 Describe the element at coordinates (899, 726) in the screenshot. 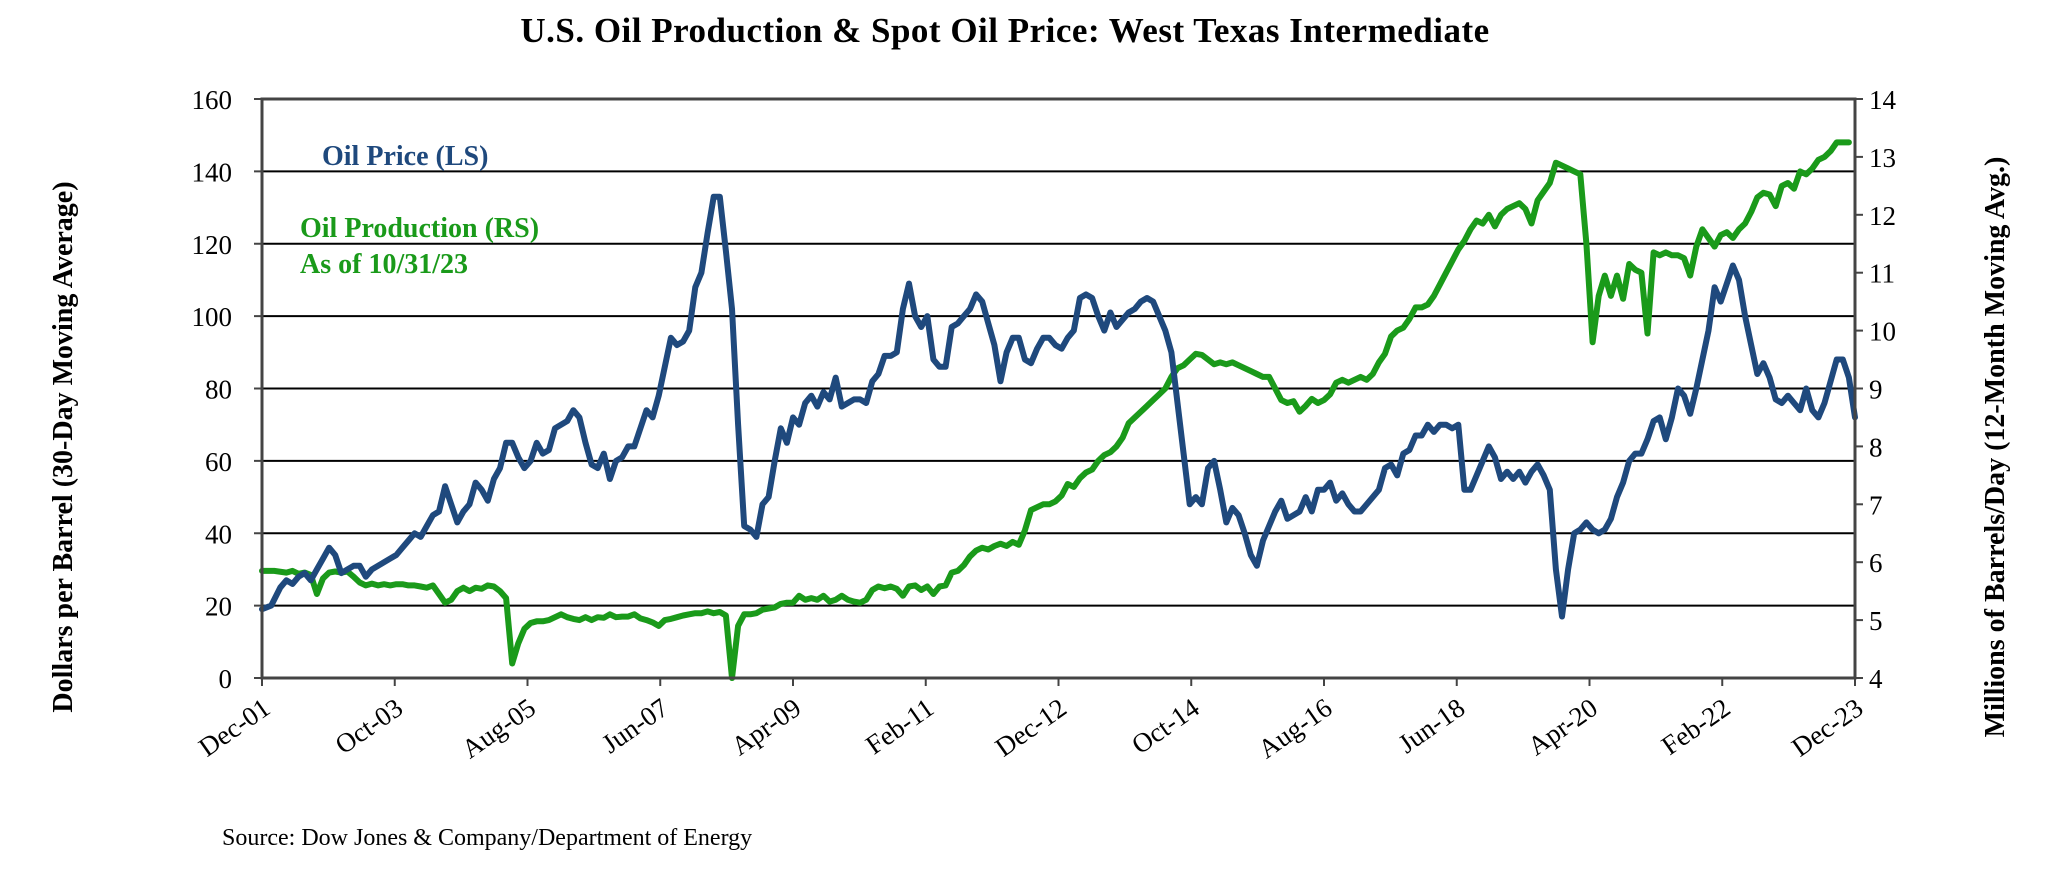

I see `x-tick-label: Feb-11` at that location.